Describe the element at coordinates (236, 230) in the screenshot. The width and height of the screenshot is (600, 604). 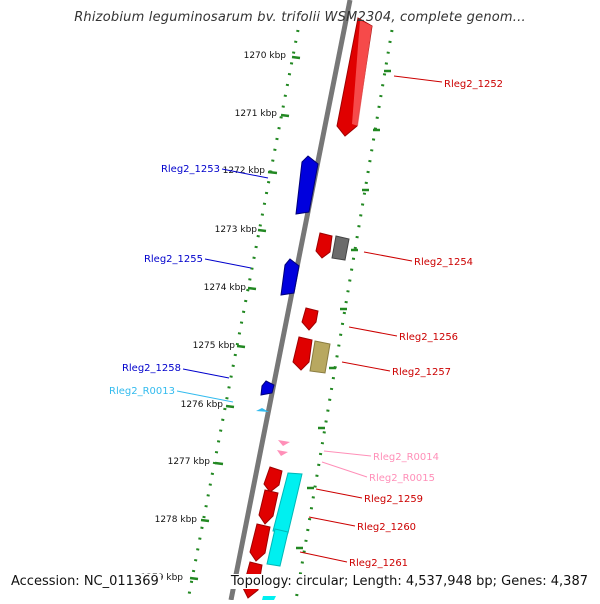
I see `tick-label-1273: 1273 kbp` at that location.